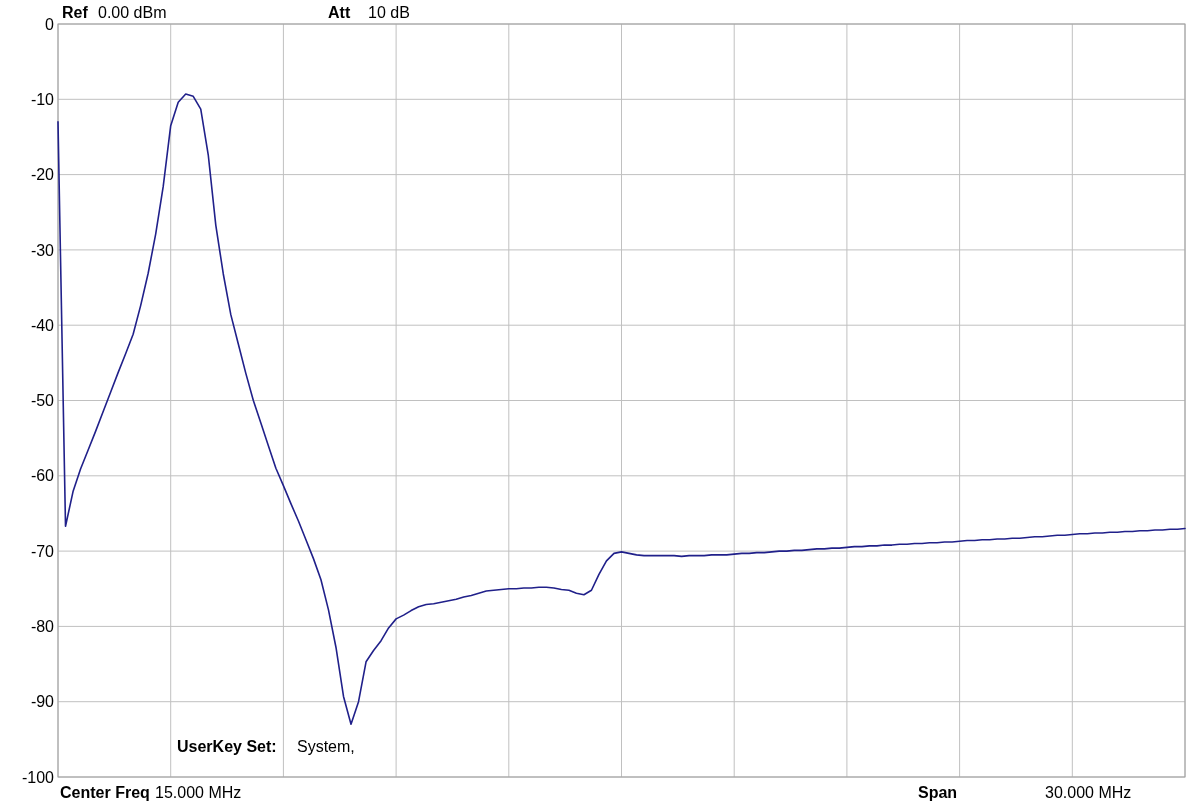 The image size is (1186, 803). I want to click on y-tick-label: -50, so click(42, 401).